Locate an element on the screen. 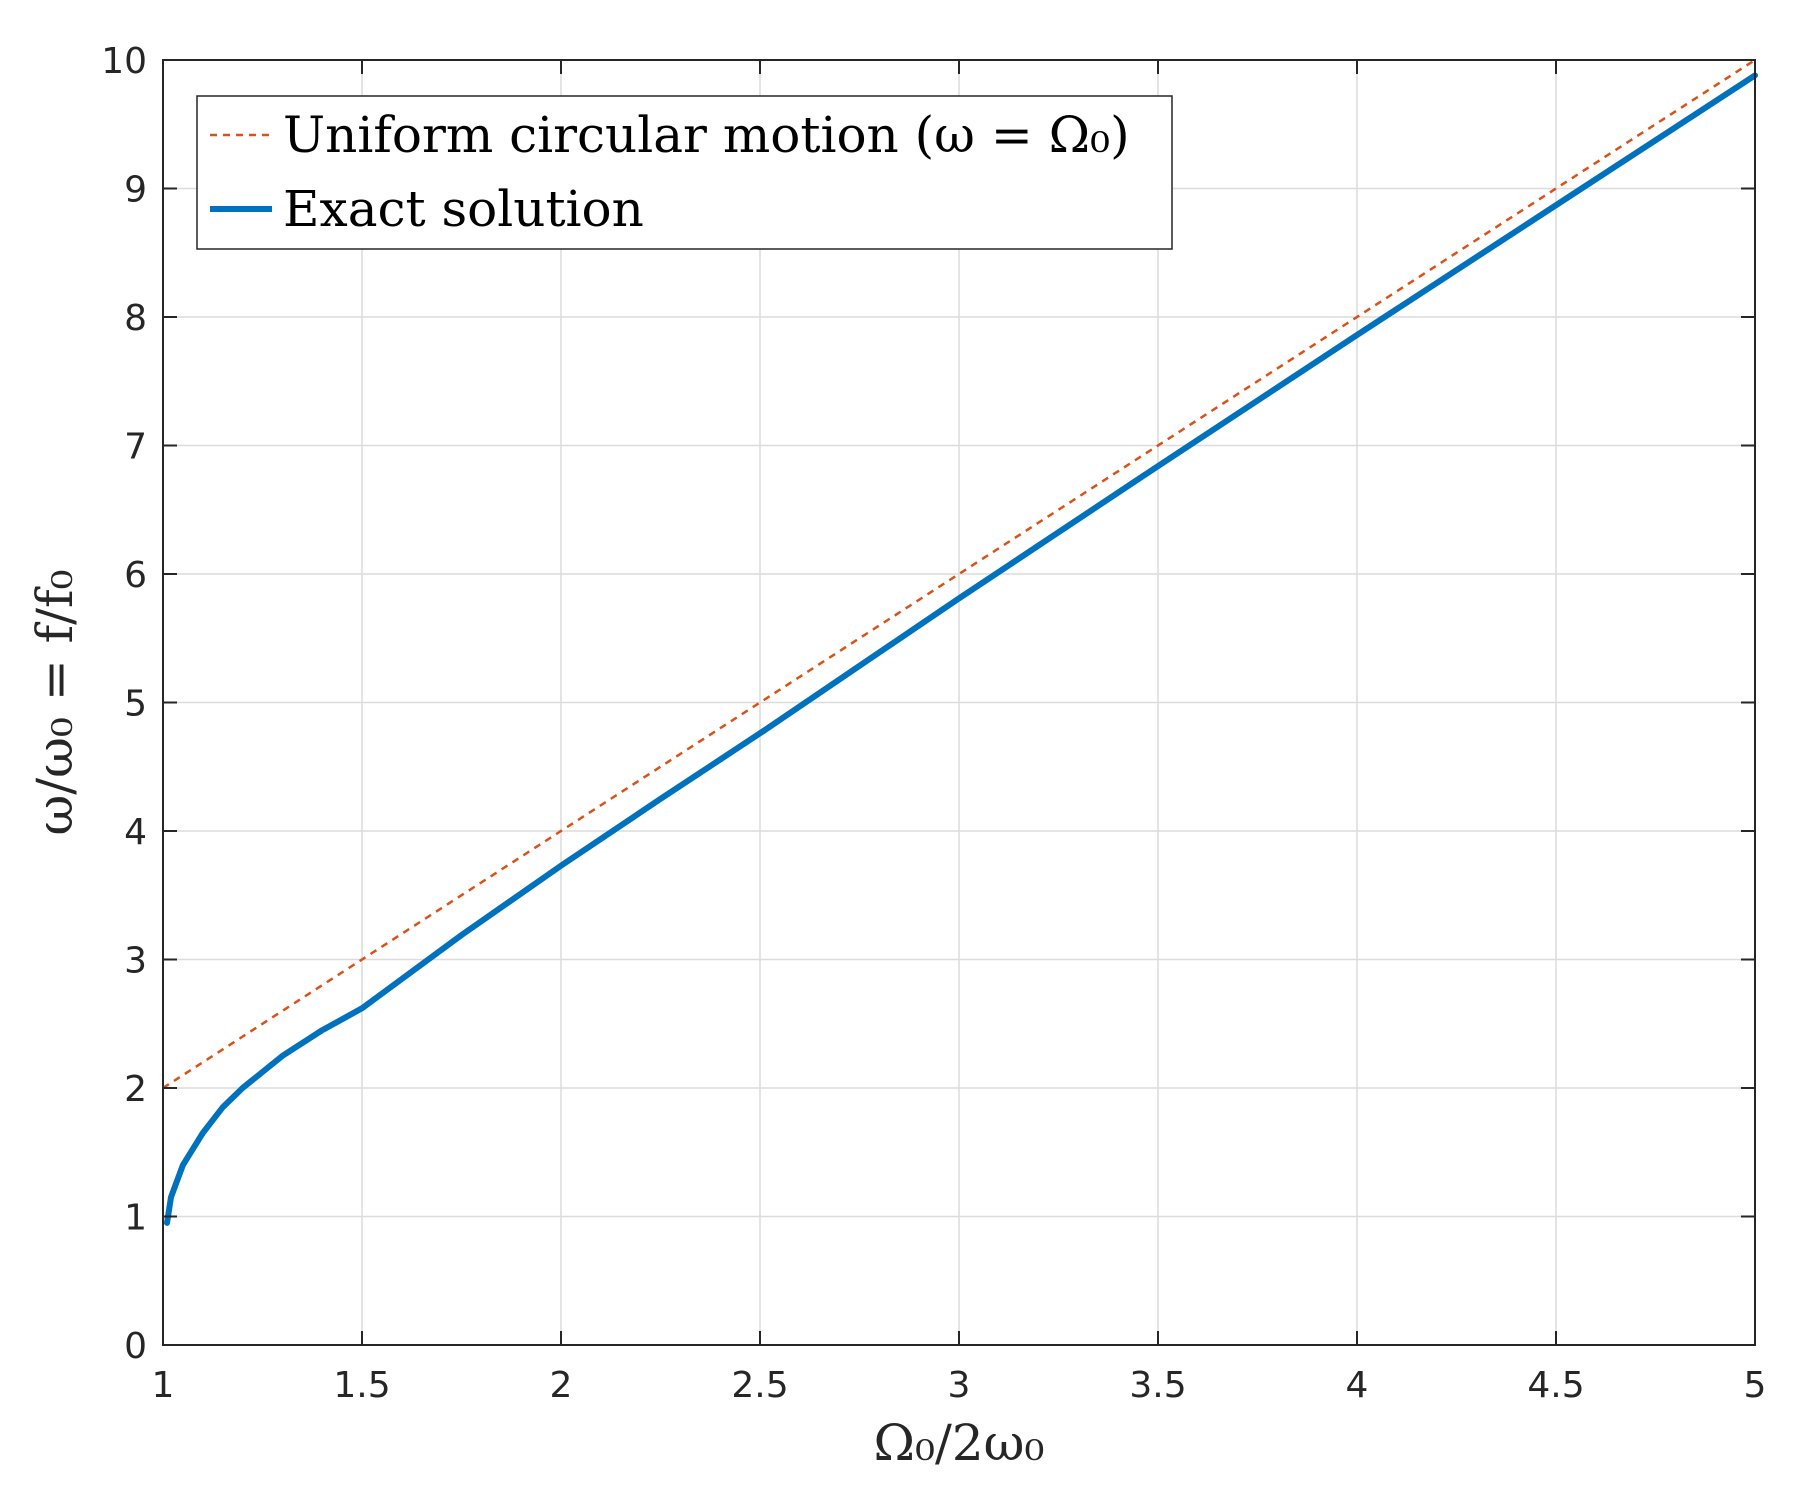 The height and width of the screenshot is (1500, 1800). x-tick-label: 3 is located at coordinates (959, 1385).